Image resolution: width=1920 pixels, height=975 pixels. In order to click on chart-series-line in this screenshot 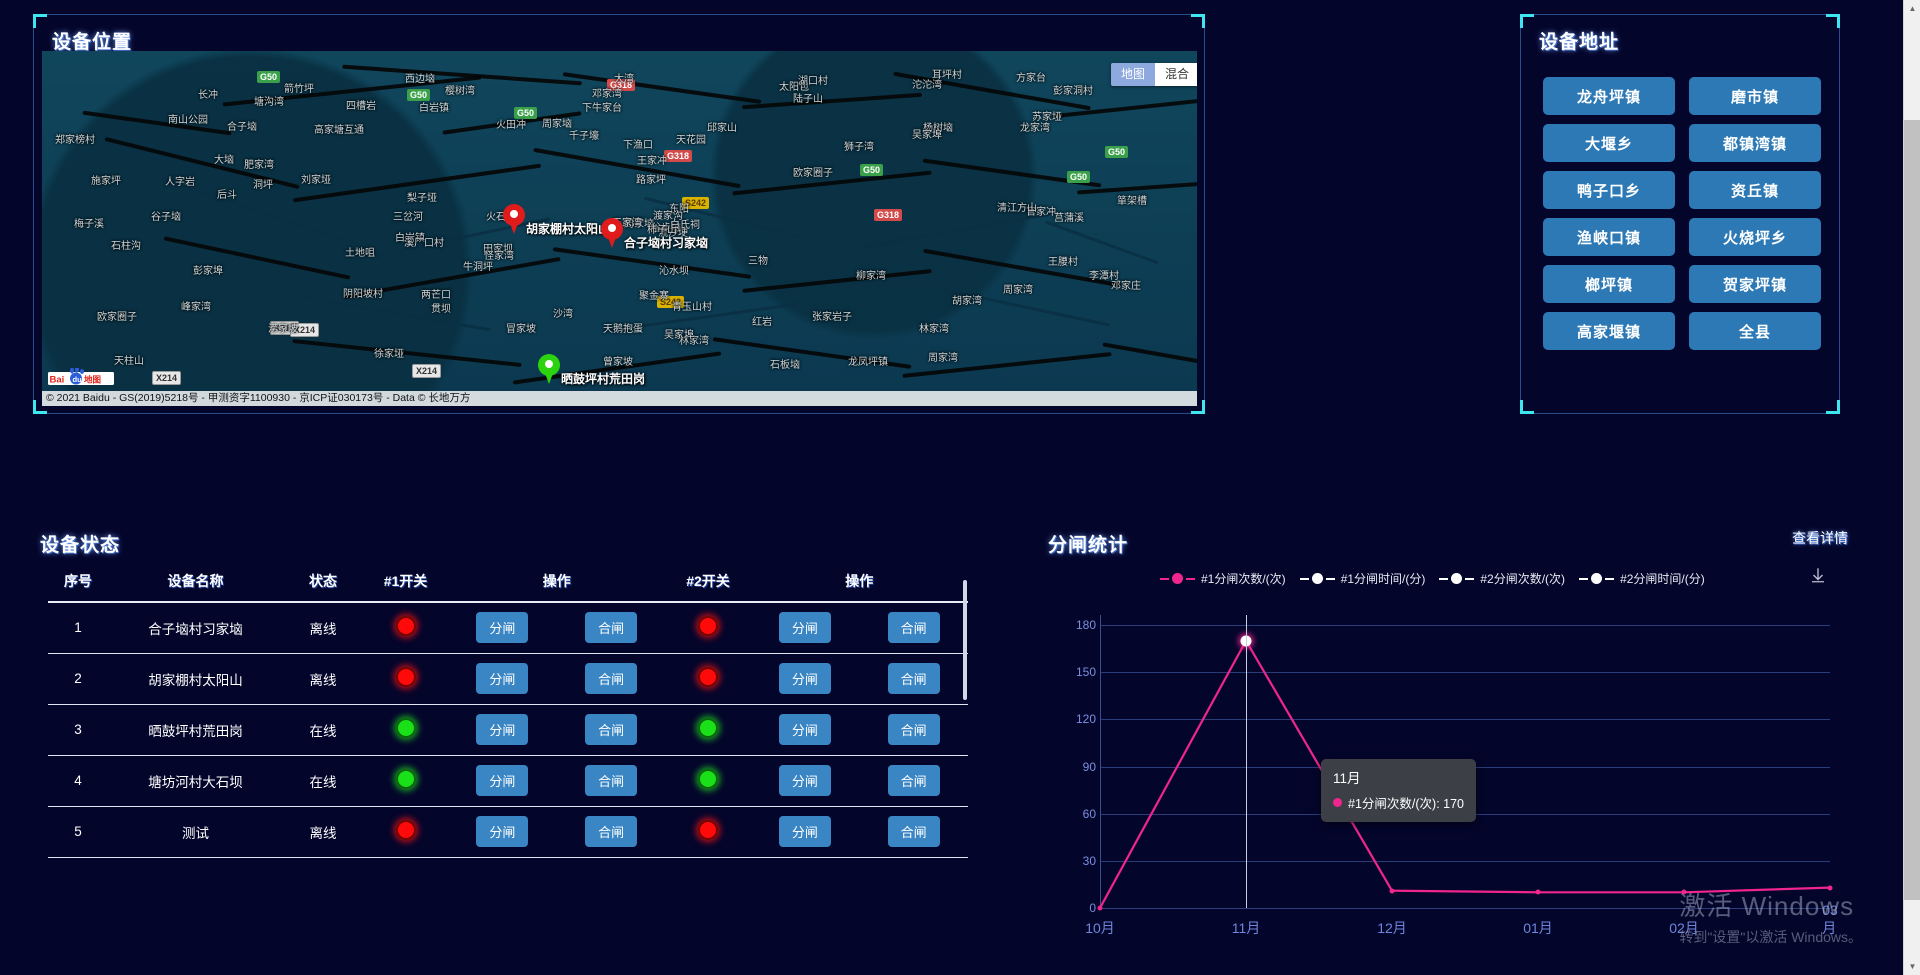, I will do `click(1465, 773)`.